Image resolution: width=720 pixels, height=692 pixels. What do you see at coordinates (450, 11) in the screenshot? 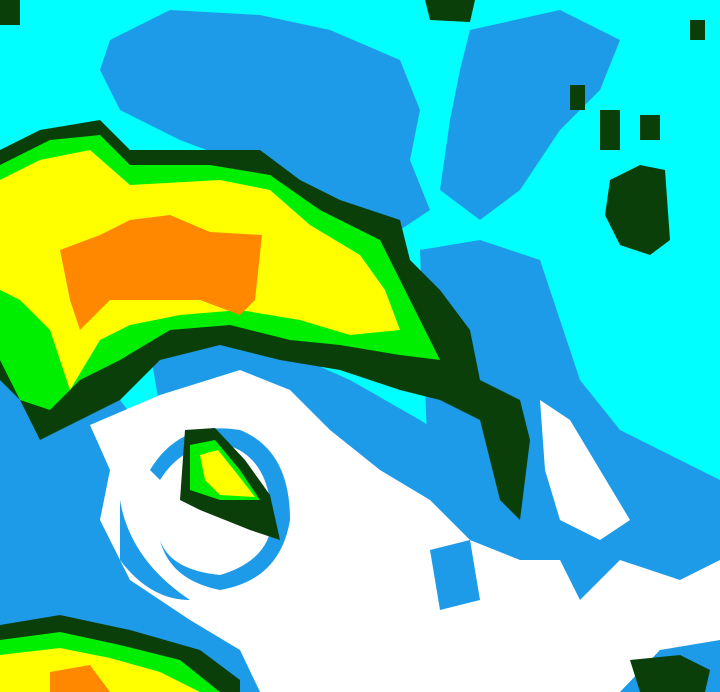
I see `cell-top` at bounding box center [450, 11].